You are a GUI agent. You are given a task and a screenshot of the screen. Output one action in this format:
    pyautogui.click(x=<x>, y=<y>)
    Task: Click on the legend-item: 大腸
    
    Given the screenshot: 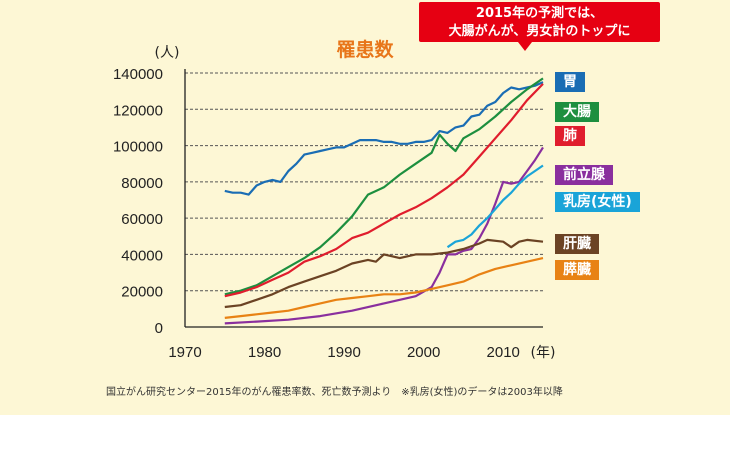 What is the action you would take?
    pyautogui.click(x=577, y=112)
    